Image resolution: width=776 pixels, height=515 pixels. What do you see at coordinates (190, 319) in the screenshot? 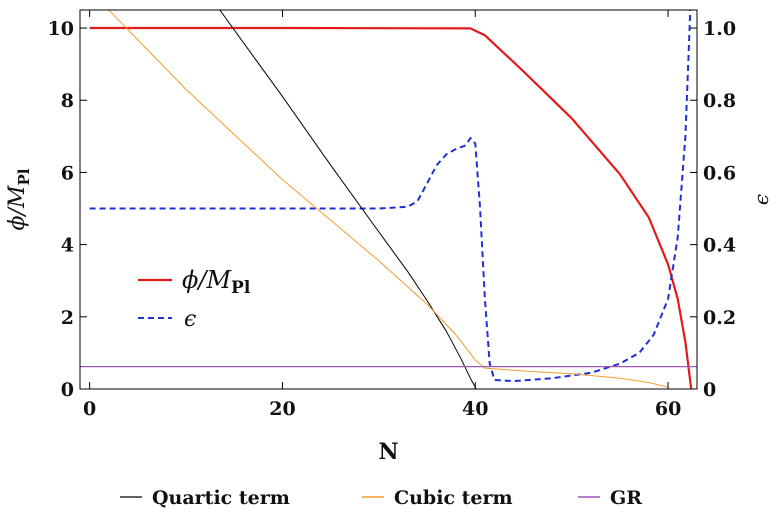
I see `legend-epsilon-label: ϵ` at bounding box center [190, 319].